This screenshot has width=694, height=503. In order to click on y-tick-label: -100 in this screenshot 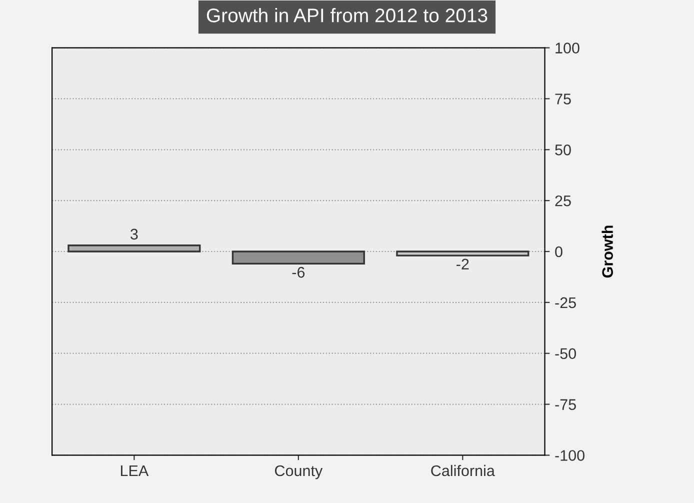, I will do `click(569, 455)`.